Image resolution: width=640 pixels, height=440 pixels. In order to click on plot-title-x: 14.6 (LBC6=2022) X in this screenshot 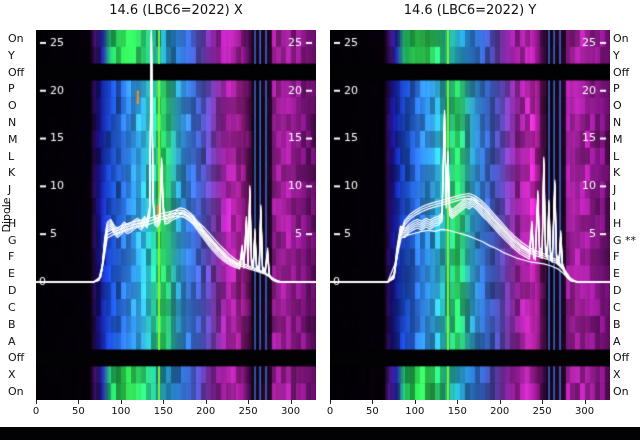, I will do `click(176, 10)`.